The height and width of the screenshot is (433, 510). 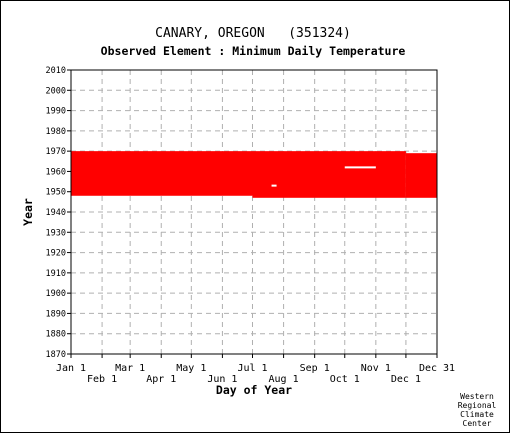 What do you see at coordinates (437, 368) in the screenshot?
I see `x-tick-label: Dec 31` at bounding box center [437, 368].